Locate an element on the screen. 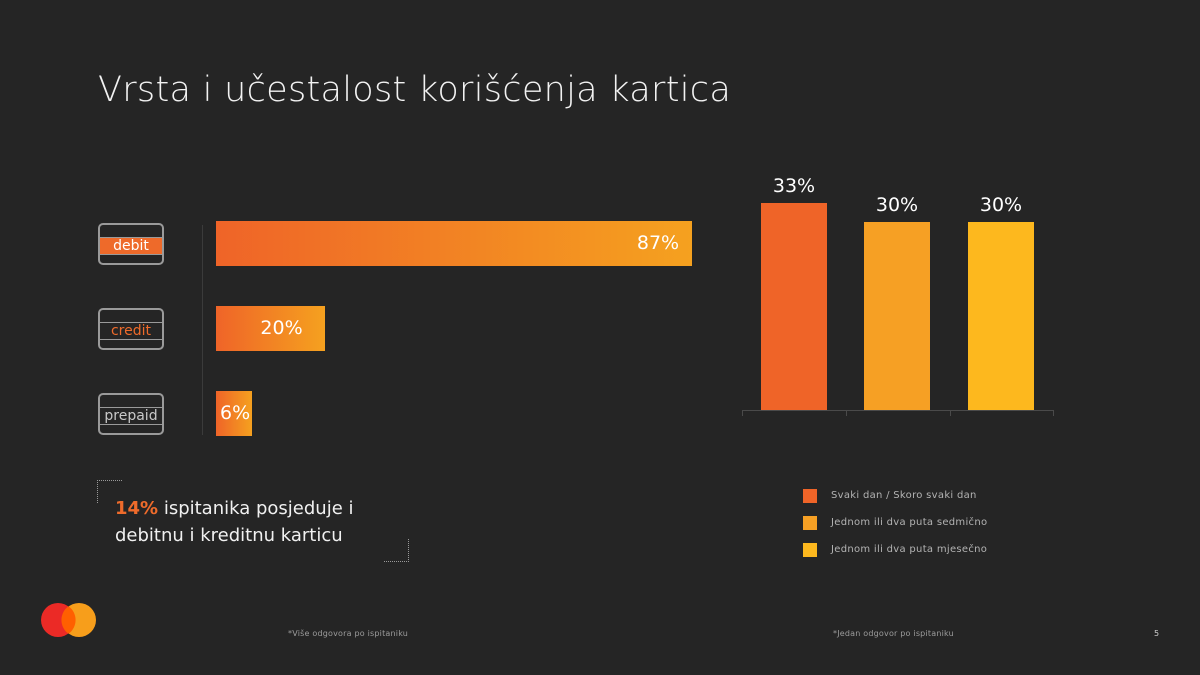  vbar-baseline is located at coordinates (898, 410).